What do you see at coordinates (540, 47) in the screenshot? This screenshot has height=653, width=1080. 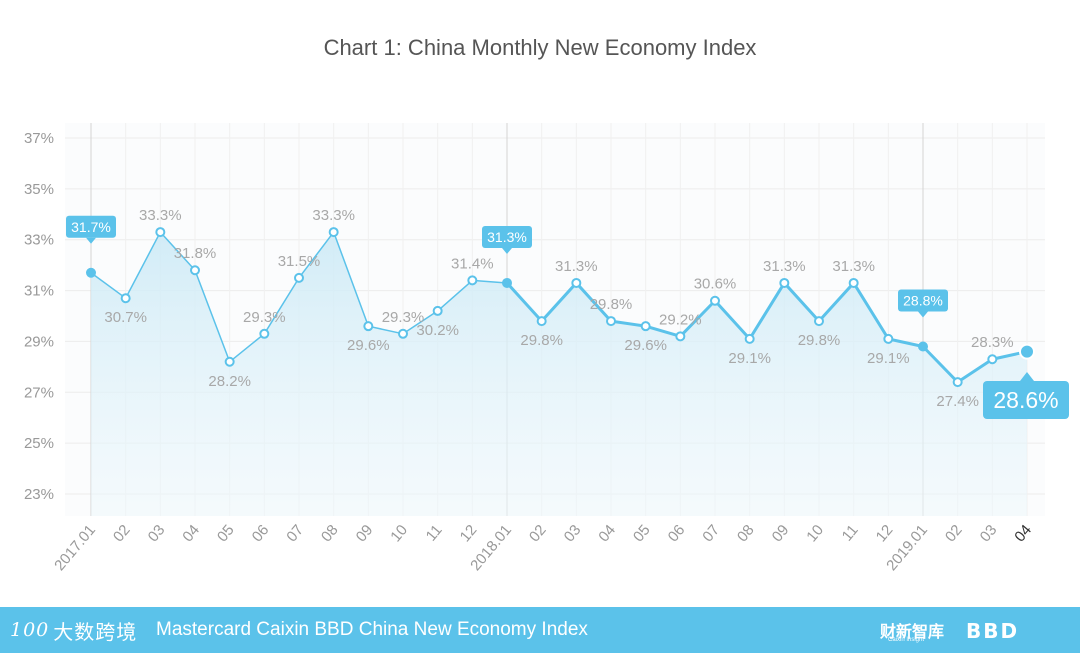 I see `chart-title: Chart 1: China Monthly New Economy Index` at bounding box center [540, 47].